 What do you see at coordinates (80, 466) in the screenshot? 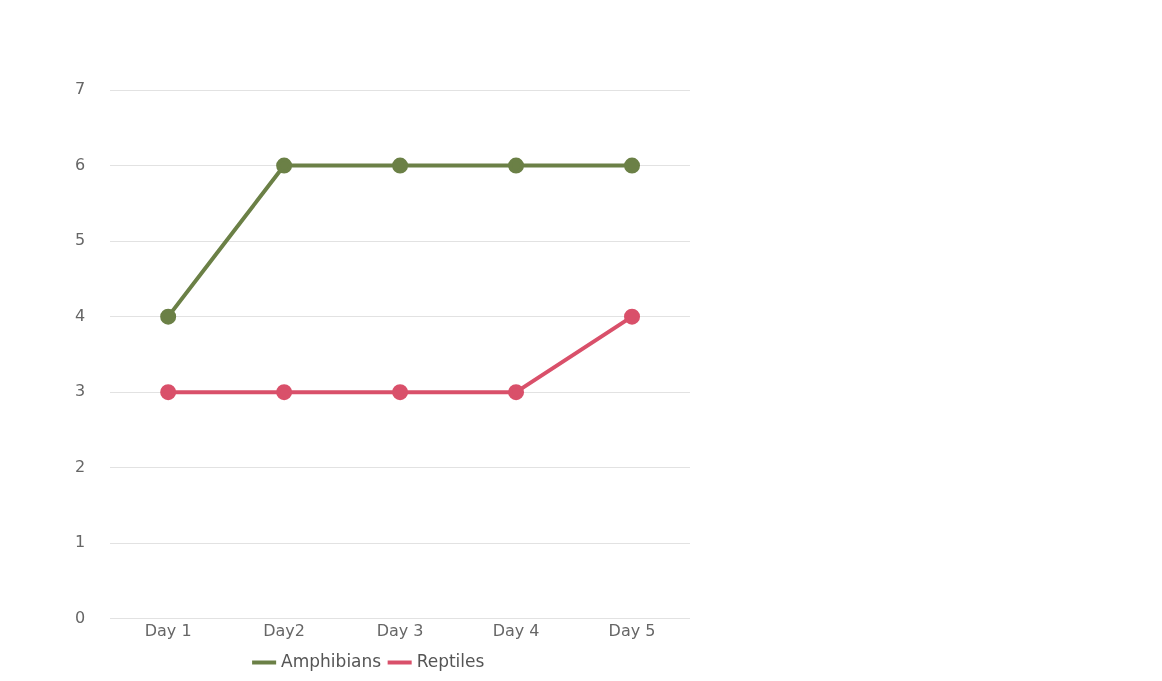
I see `y-tick-label: 2` at bounding box center [80, 466].